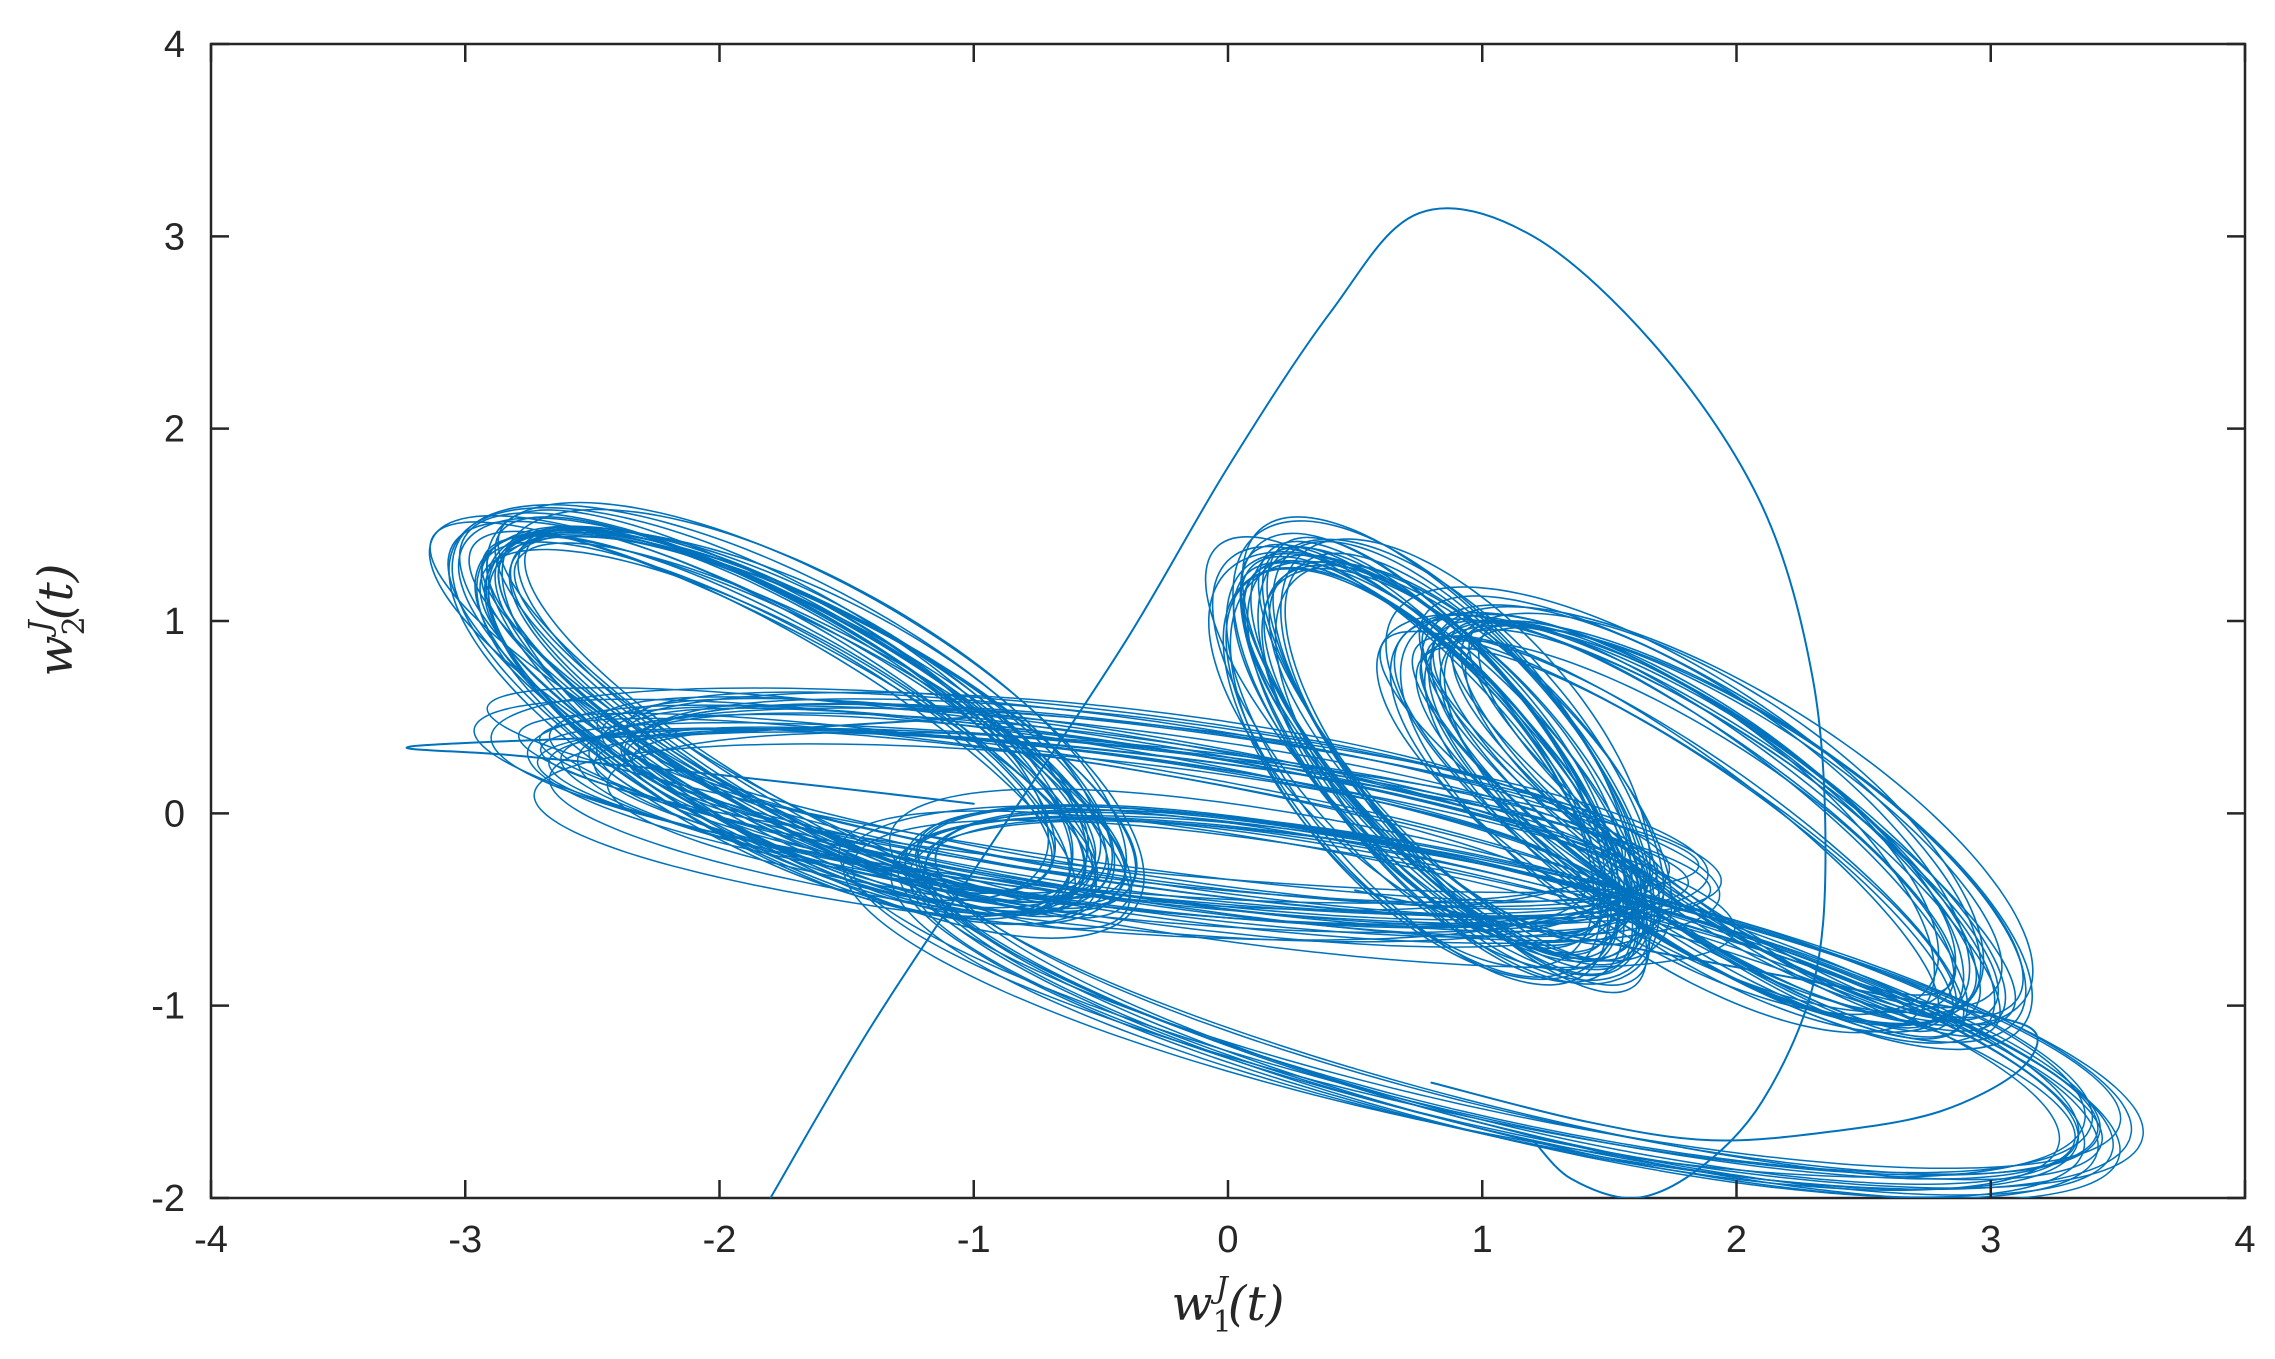  I want to click on y-axis-label-base: w, so click(56, 655).